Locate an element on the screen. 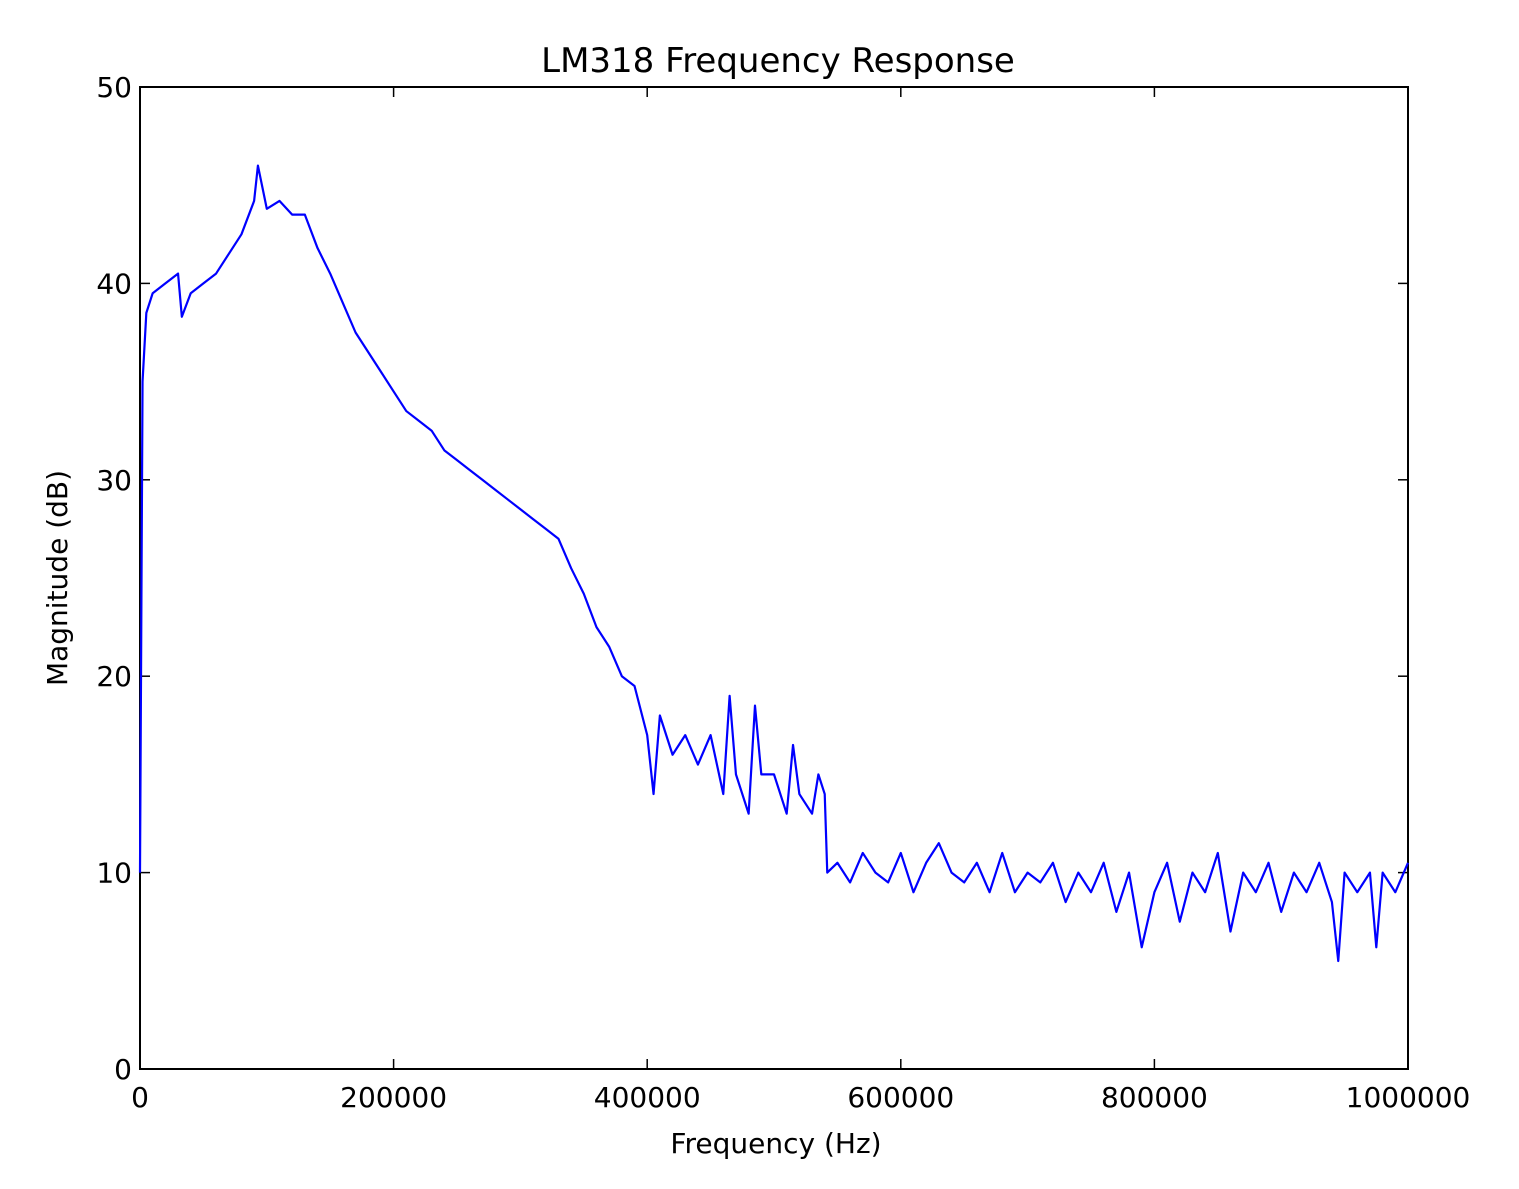 The height and width of the screenshot is (1189, 1519). x-tick-label: 600000 is located at coordinates (900, 1097).